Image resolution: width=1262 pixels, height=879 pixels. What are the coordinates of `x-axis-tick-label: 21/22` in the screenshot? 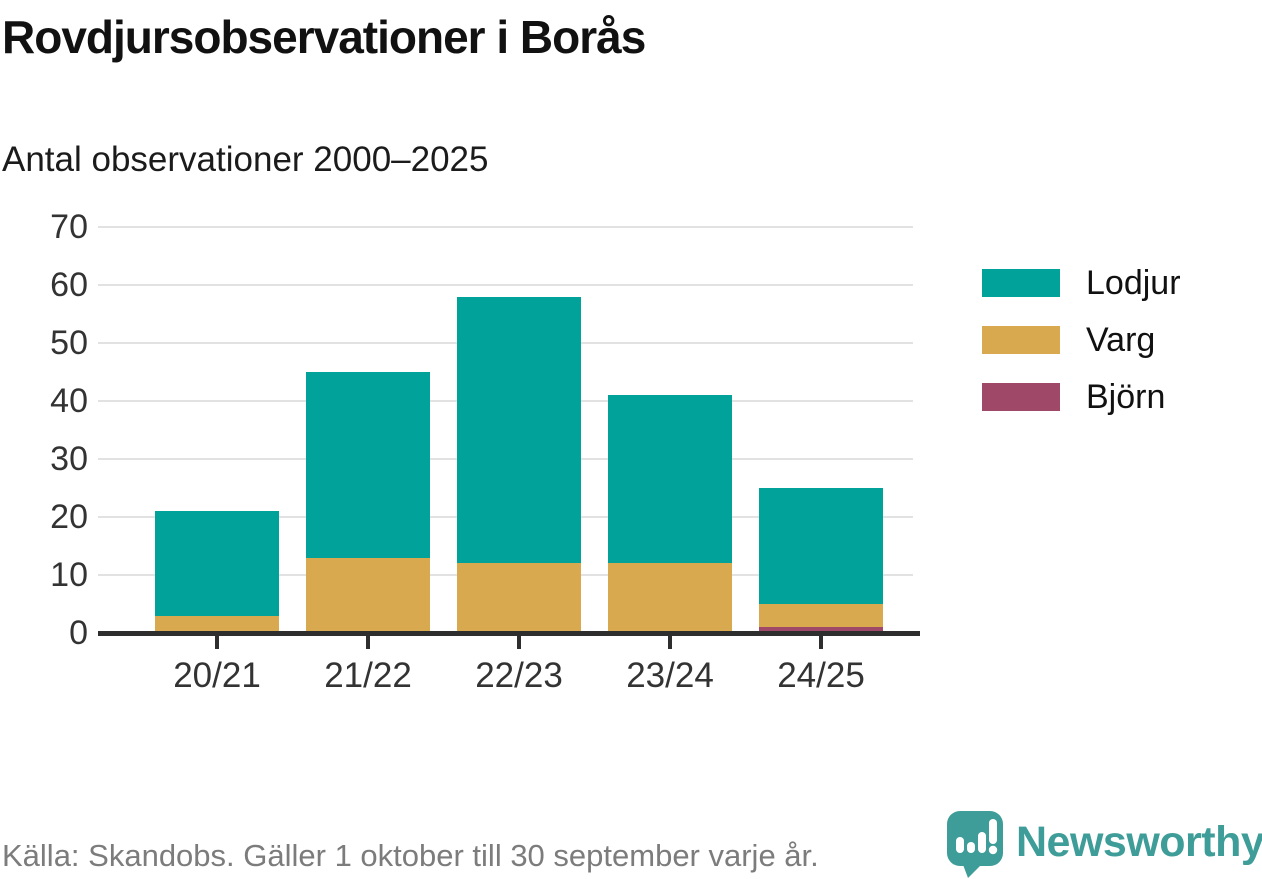 It's located at (368, 675).